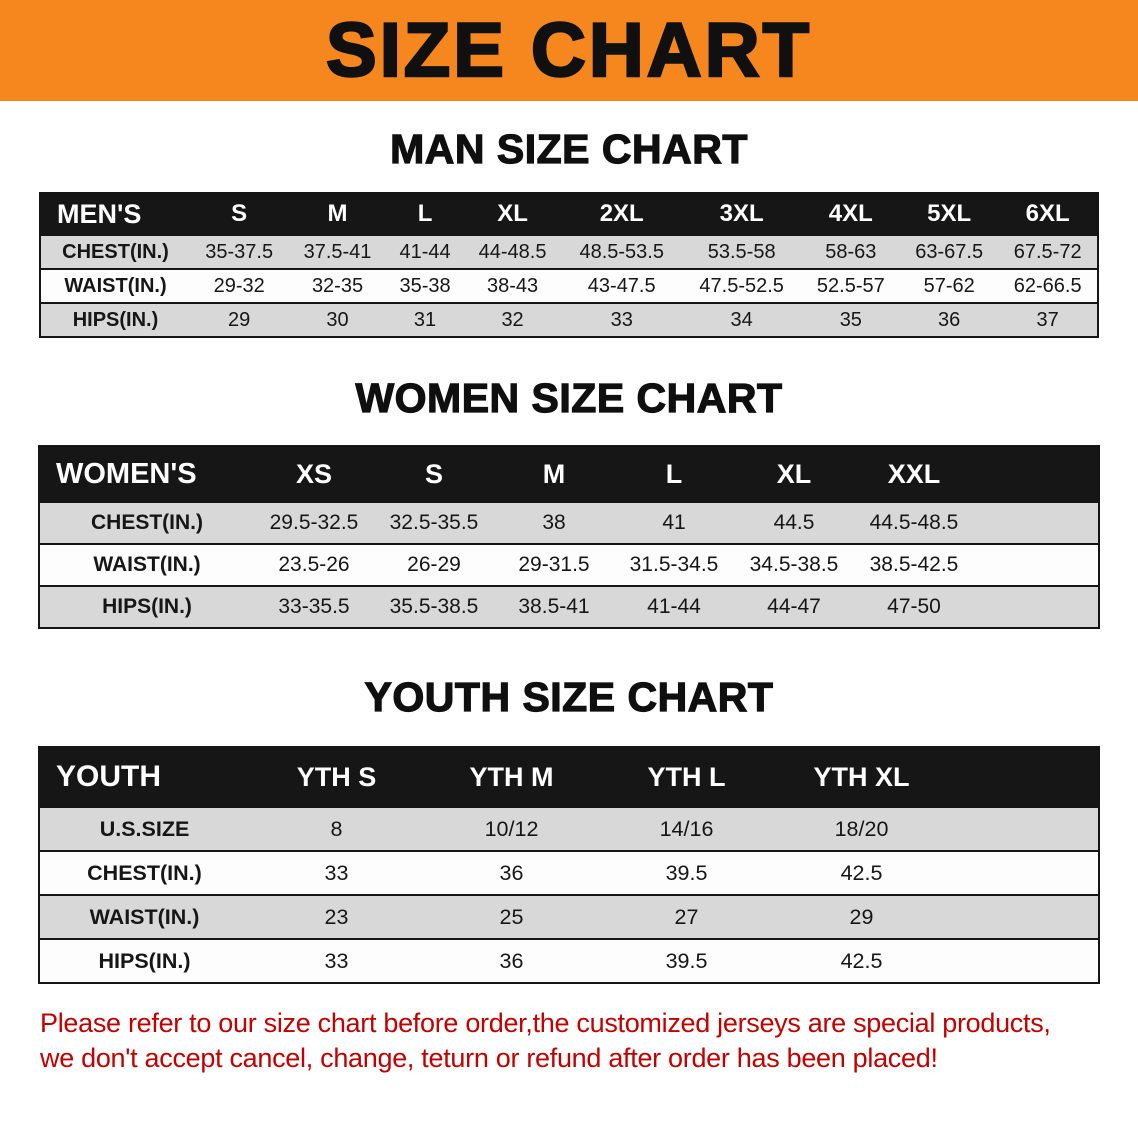  Describe the element at coordinates (337, 251) in the screenshot. I see `size-cell: 37.5-41` at that location.